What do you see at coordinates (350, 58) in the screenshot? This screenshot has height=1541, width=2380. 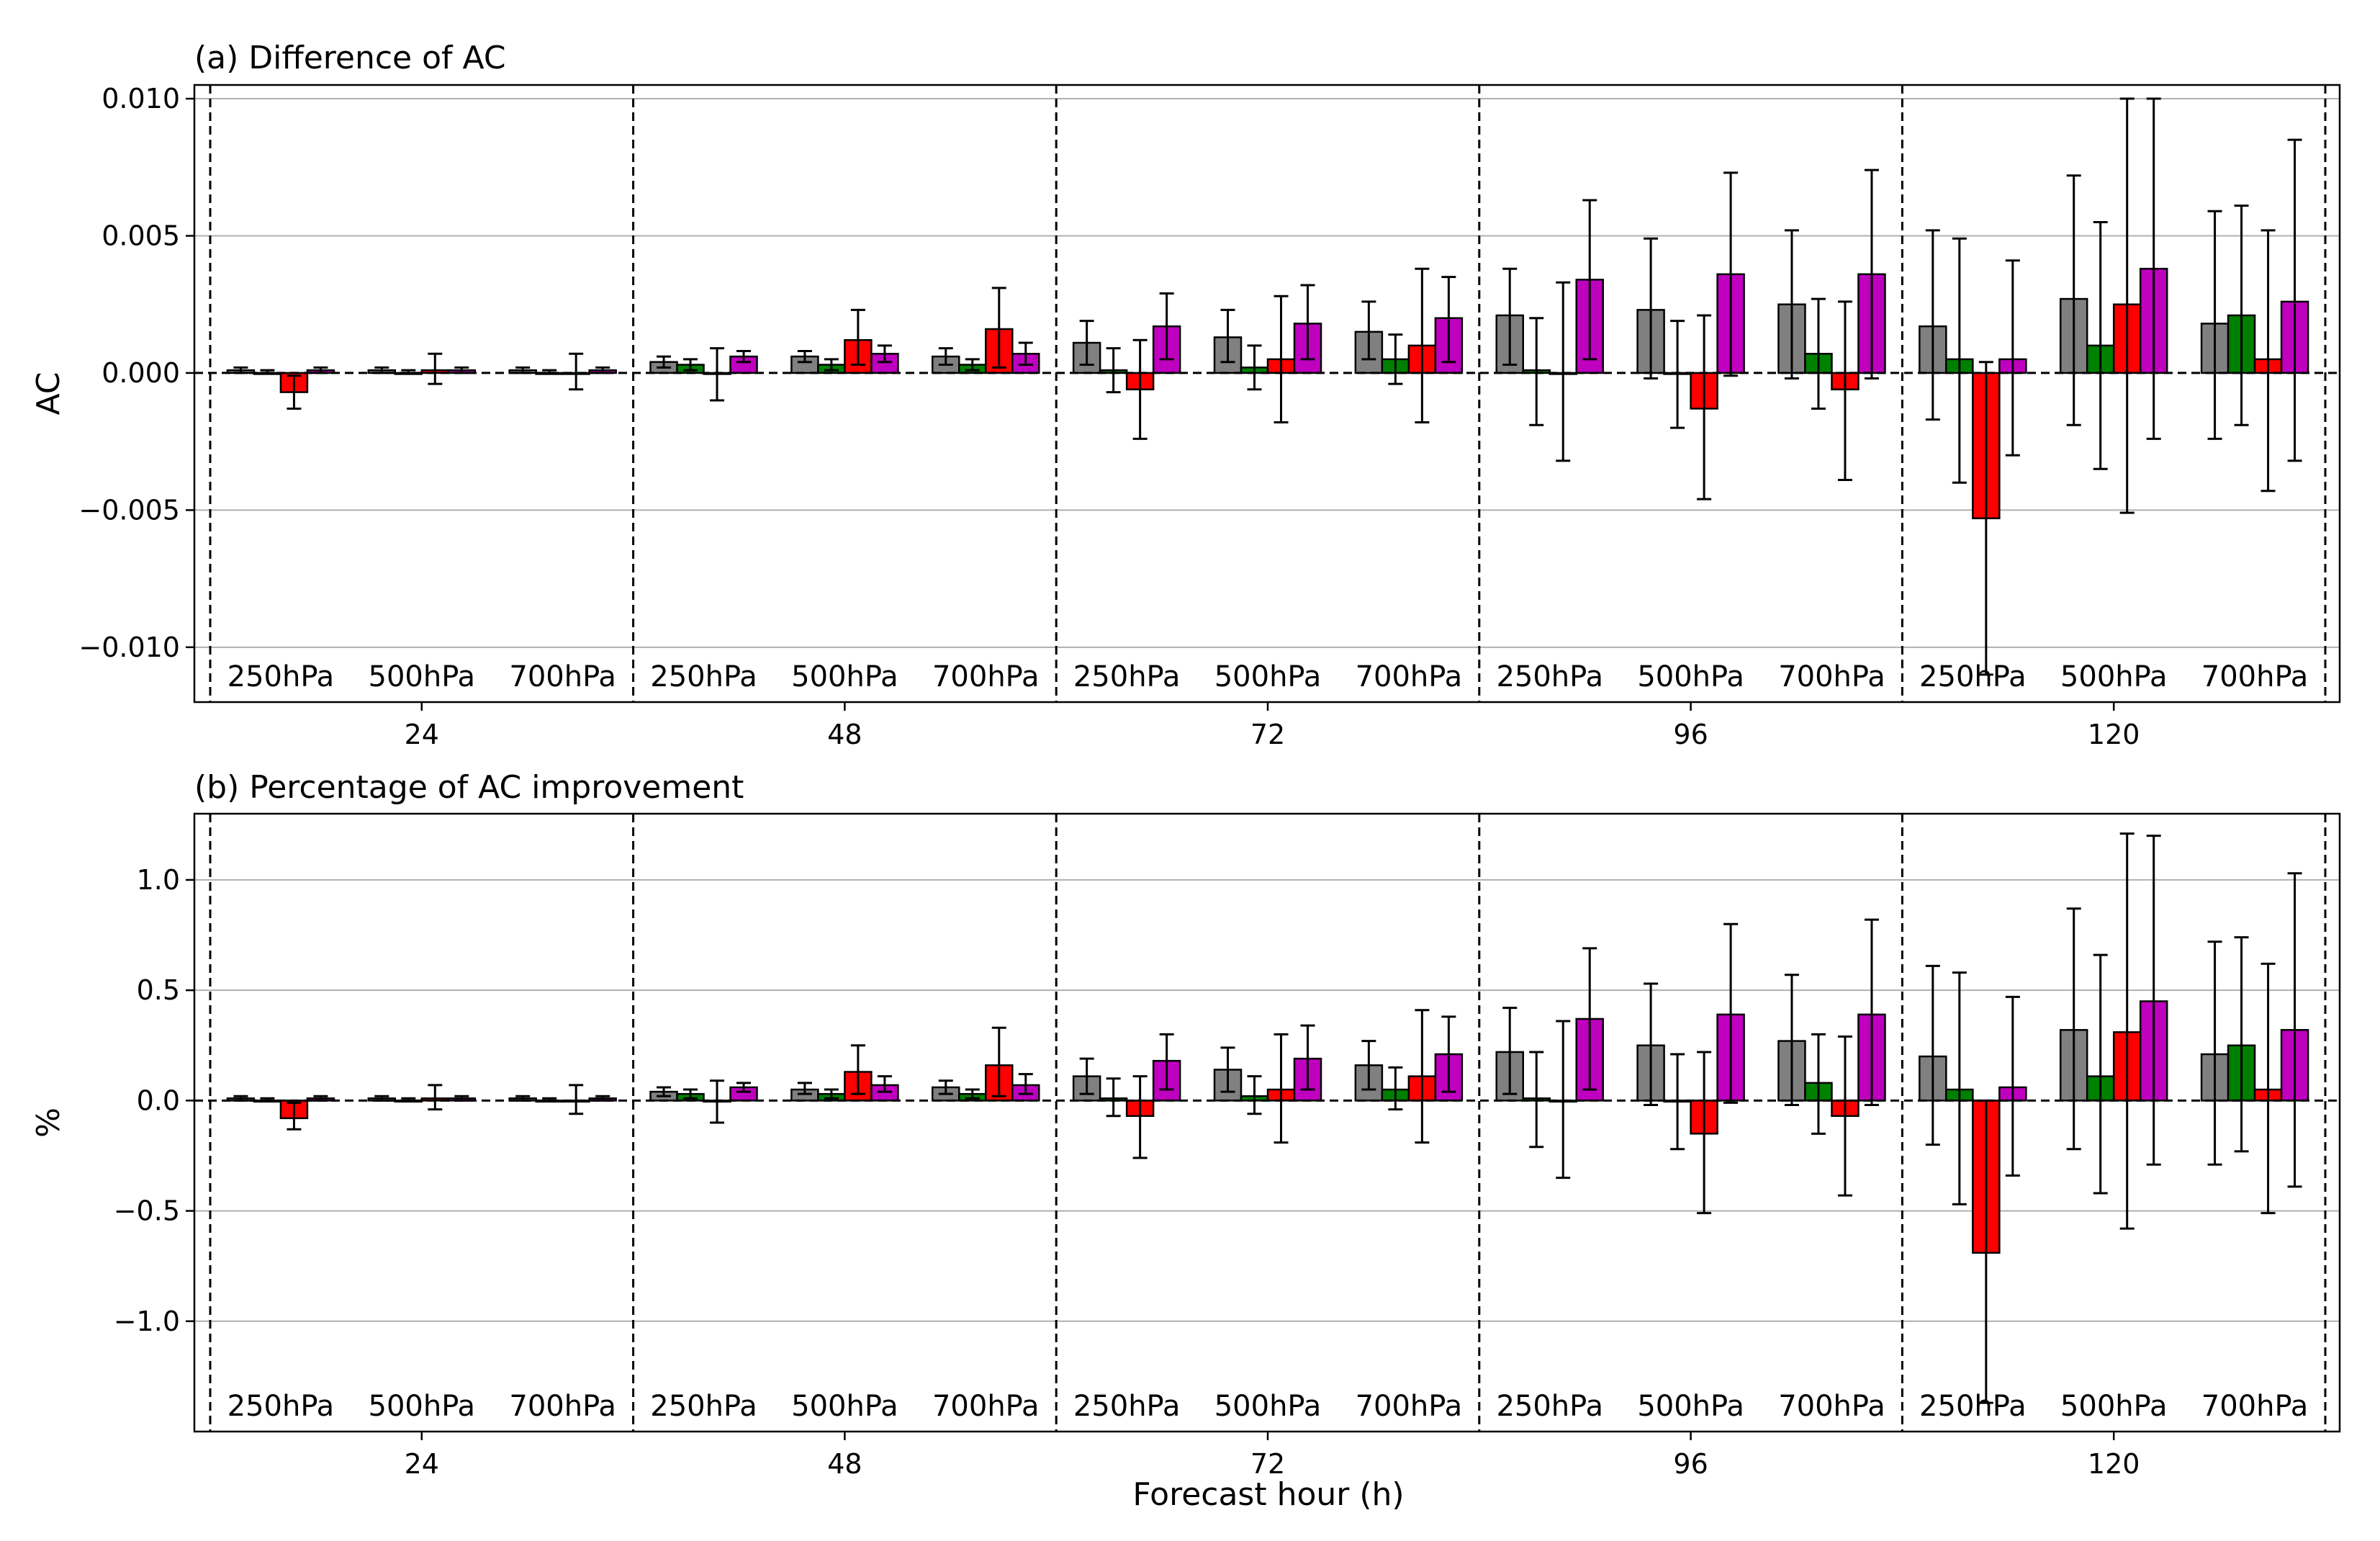 I see `panel-title: (a) Difference of AC` at bounding box center [350, 58].